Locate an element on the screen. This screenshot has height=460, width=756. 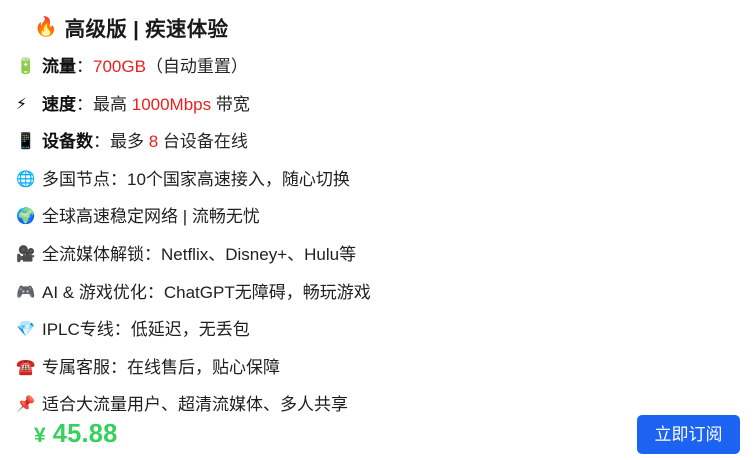
telephone-icon: ☎️ is located at coordinates (26, 367).